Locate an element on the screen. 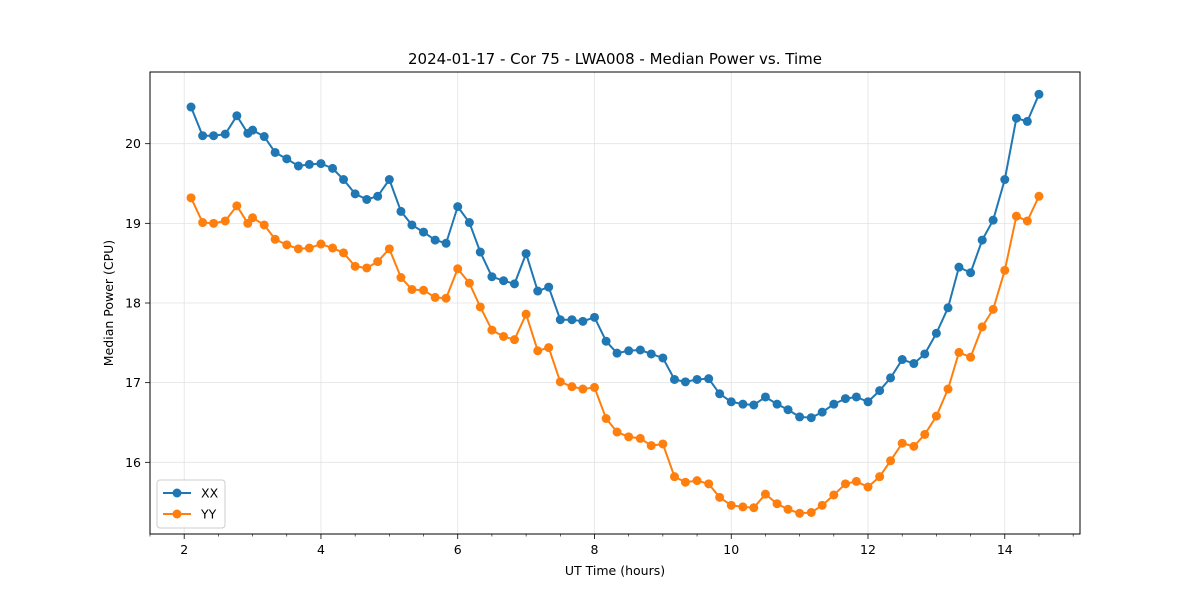 The image size is (1200, 600). x-tick-label: 8 is located at coordinates (595, 549).